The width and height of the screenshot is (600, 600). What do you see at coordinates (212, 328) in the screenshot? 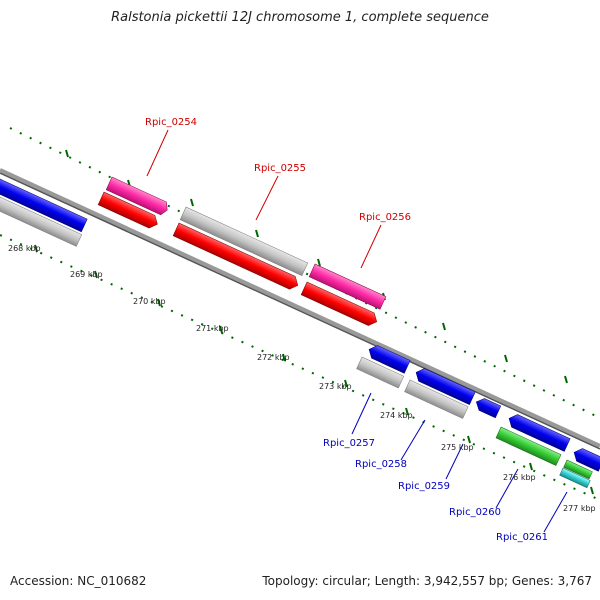
I see `tick-label-271: 271 kbp` at bounding box center [212, 328].